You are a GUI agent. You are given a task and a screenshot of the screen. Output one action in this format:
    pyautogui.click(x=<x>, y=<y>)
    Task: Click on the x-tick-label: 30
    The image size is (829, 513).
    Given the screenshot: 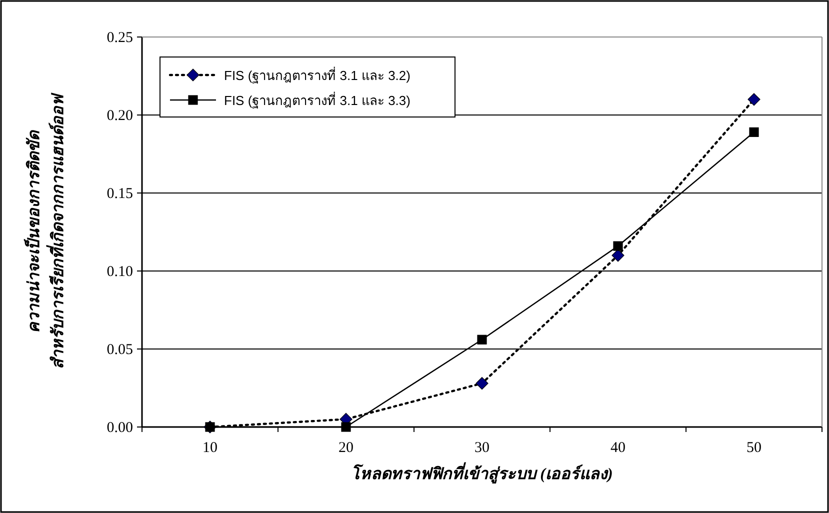 What is the action you would take?
    pyautogui.click(x=482, y=448)
    